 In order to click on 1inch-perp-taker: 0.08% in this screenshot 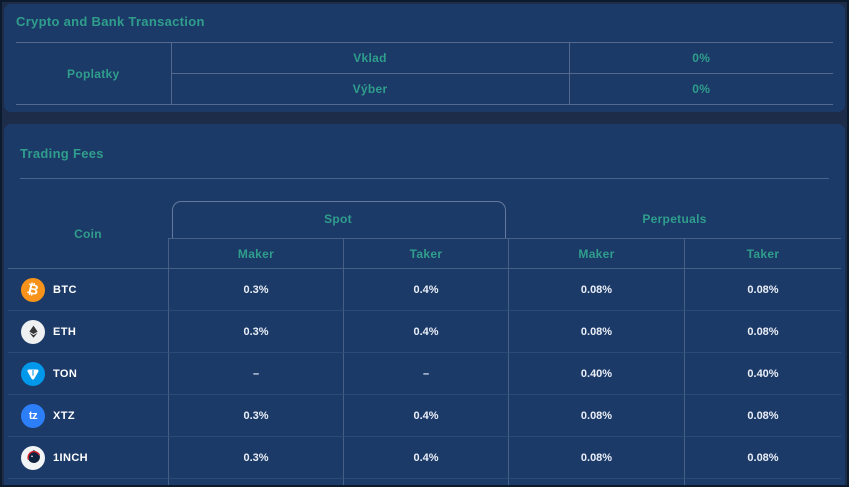, I will do `click(762, 458)`.